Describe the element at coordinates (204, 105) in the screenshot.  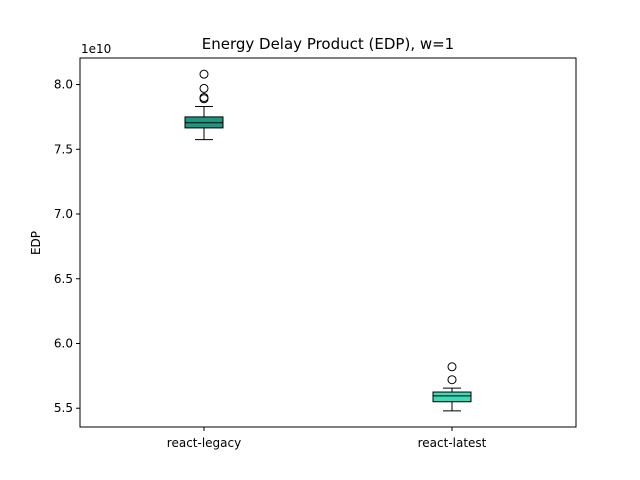
I see `box-react-legacy` at that location.